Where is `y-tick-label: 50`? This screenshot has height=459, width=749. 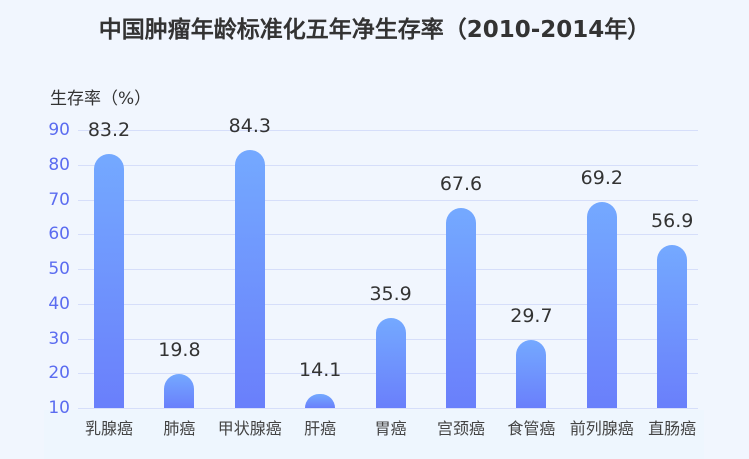
y-tick-label: 50 is located at coordinates (59, 269).